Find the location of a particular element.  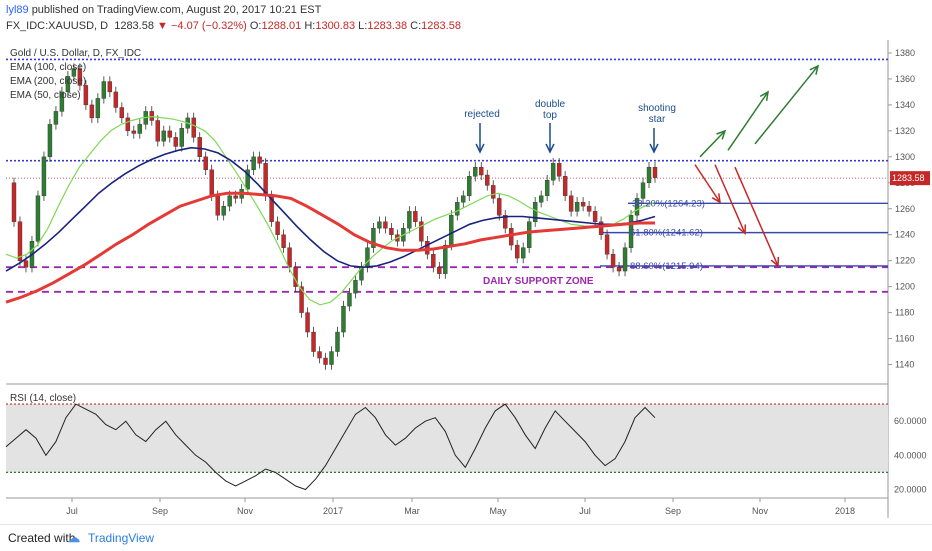

open-label: O: is located at coordinates (255, 26).